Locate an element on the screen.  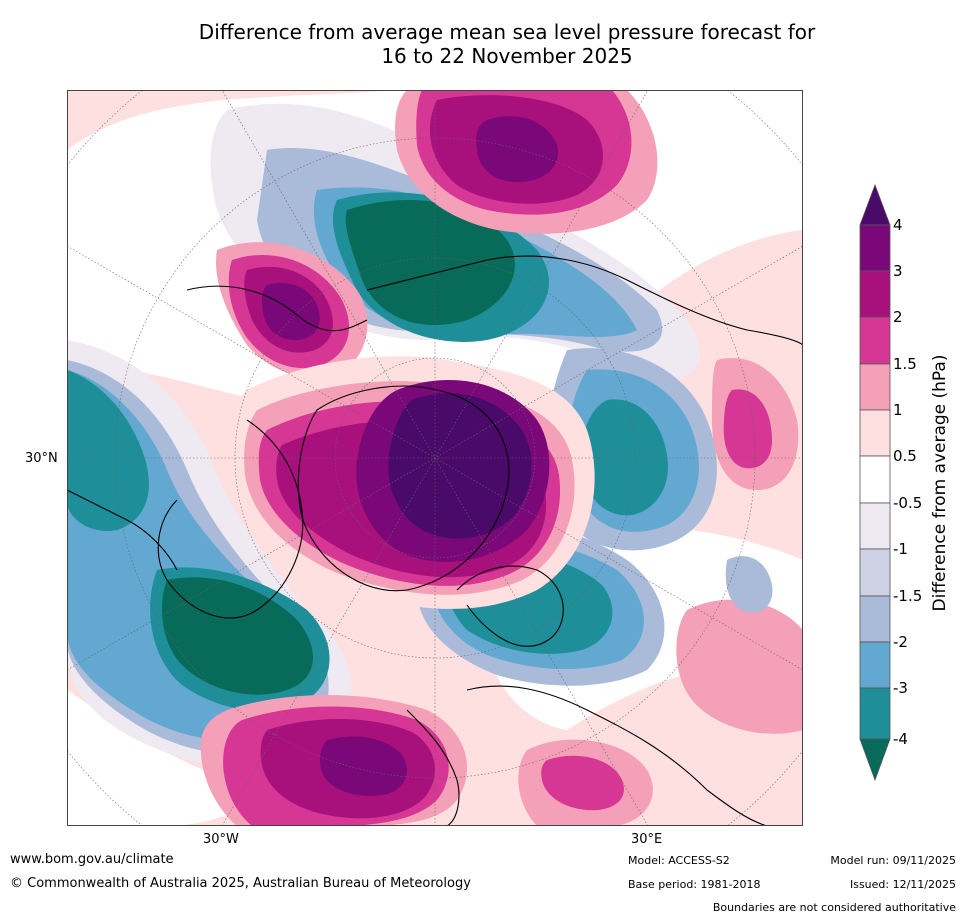
title-line-2: 16 to 22 November 2025 is located at coordinates (507, 56).